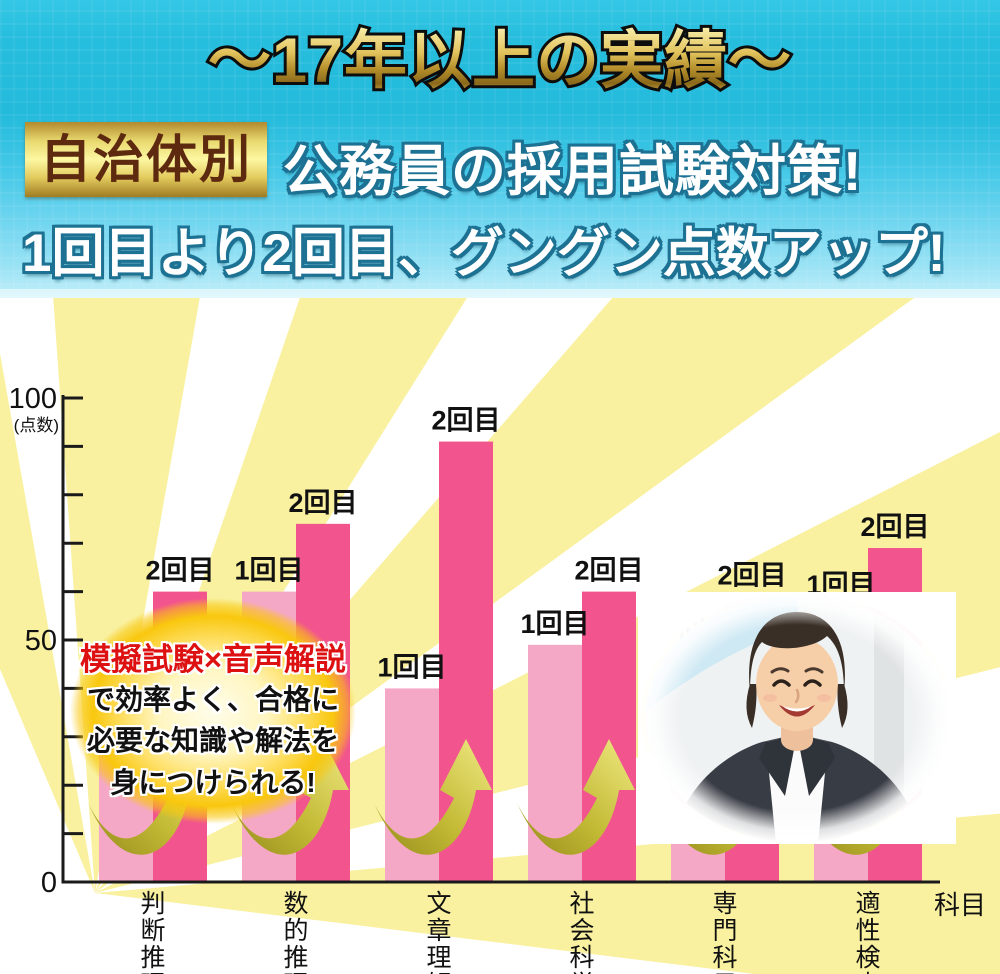  I want to click on badge-label: 自治体別, so click(145, 159).